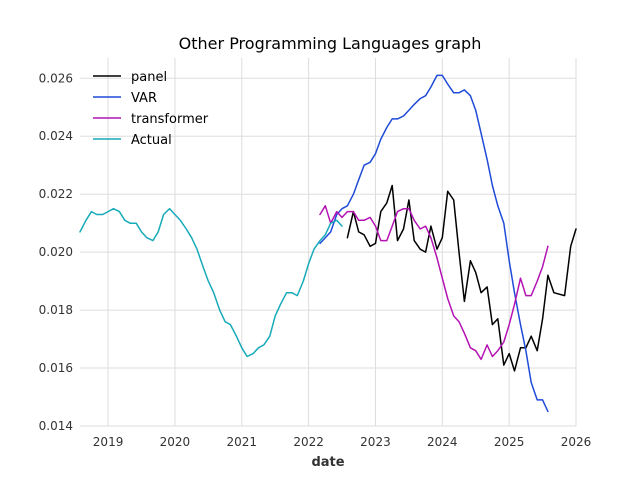  Describe the element at coordinates (56, 426) in the screenshot. I see `y-tick-label: 0.014` at that location.